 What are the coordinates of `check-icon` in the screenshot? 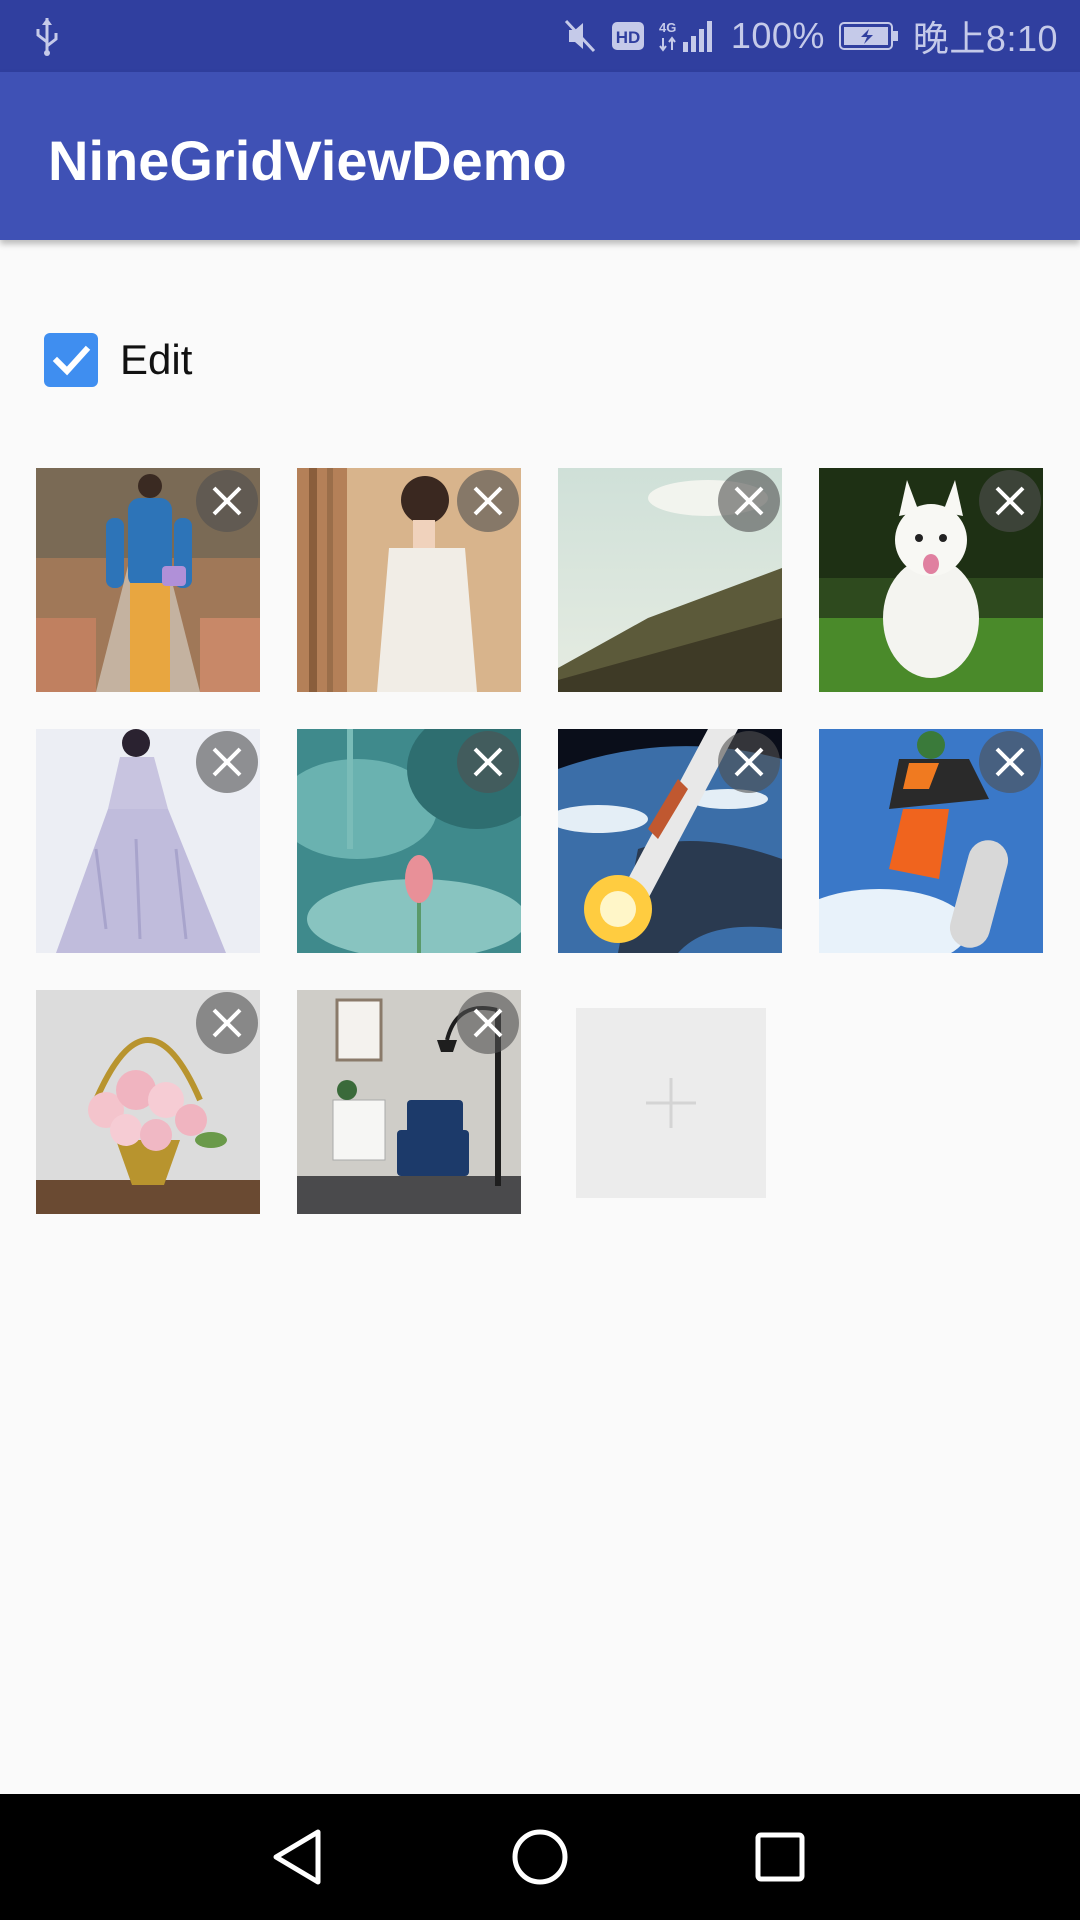 It's located at (71, 360).